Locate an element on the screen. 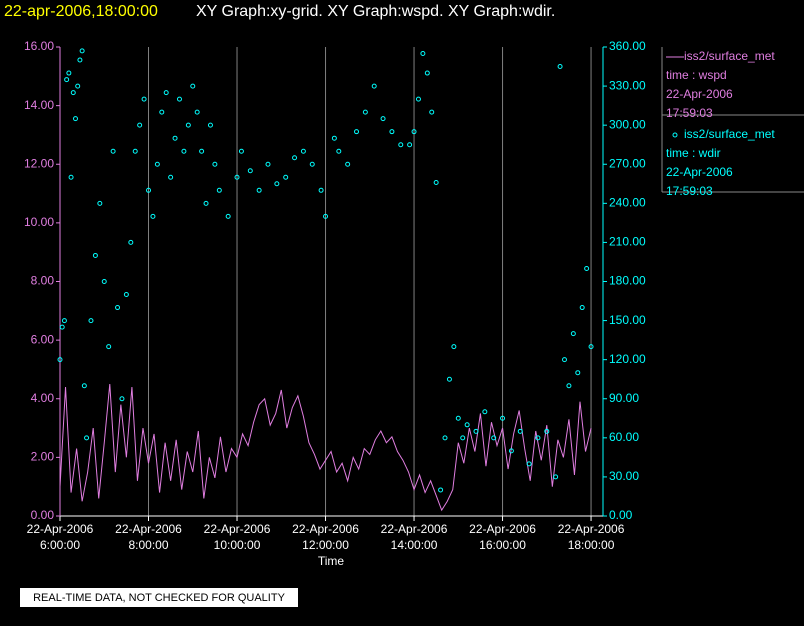 This screenshot has width=804, height=626. x-tick-label: 22-Apr-2006 8:00:00 is located at coordinates (148, 537).